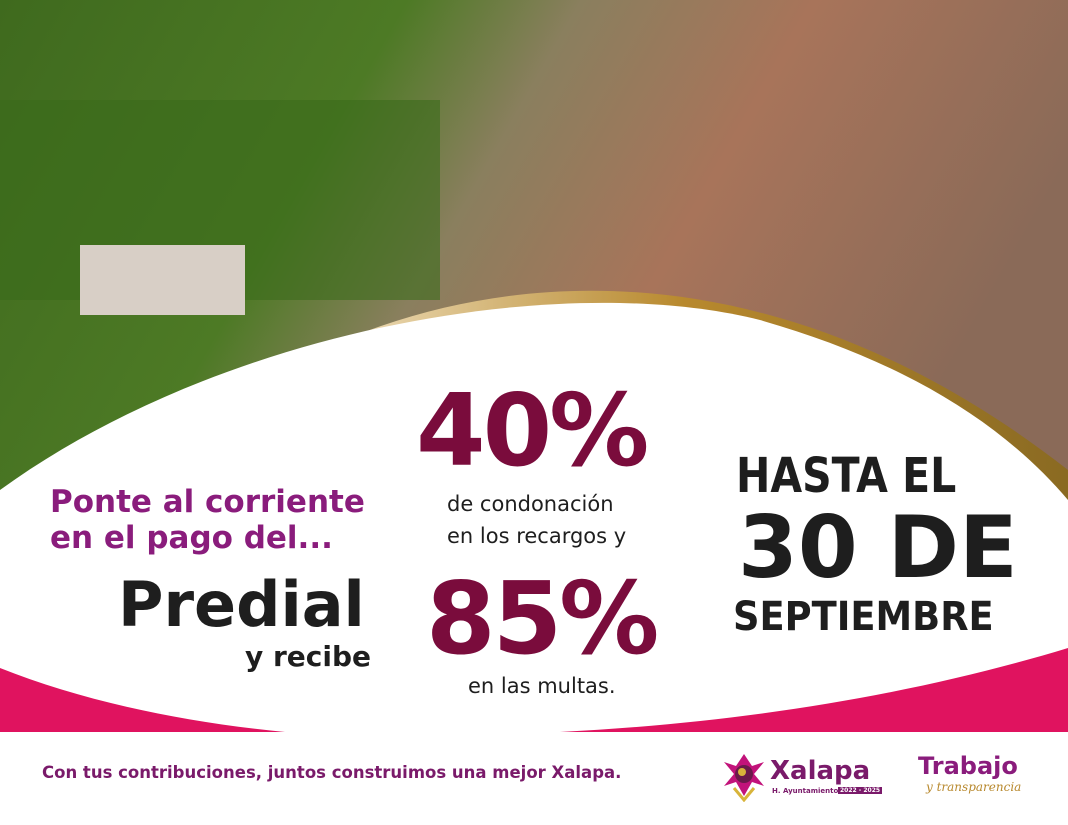 This screenshot has width=1068, height=825. I want to click on xalapa-logo-years: 2022 - 2025, so click(860, 790).